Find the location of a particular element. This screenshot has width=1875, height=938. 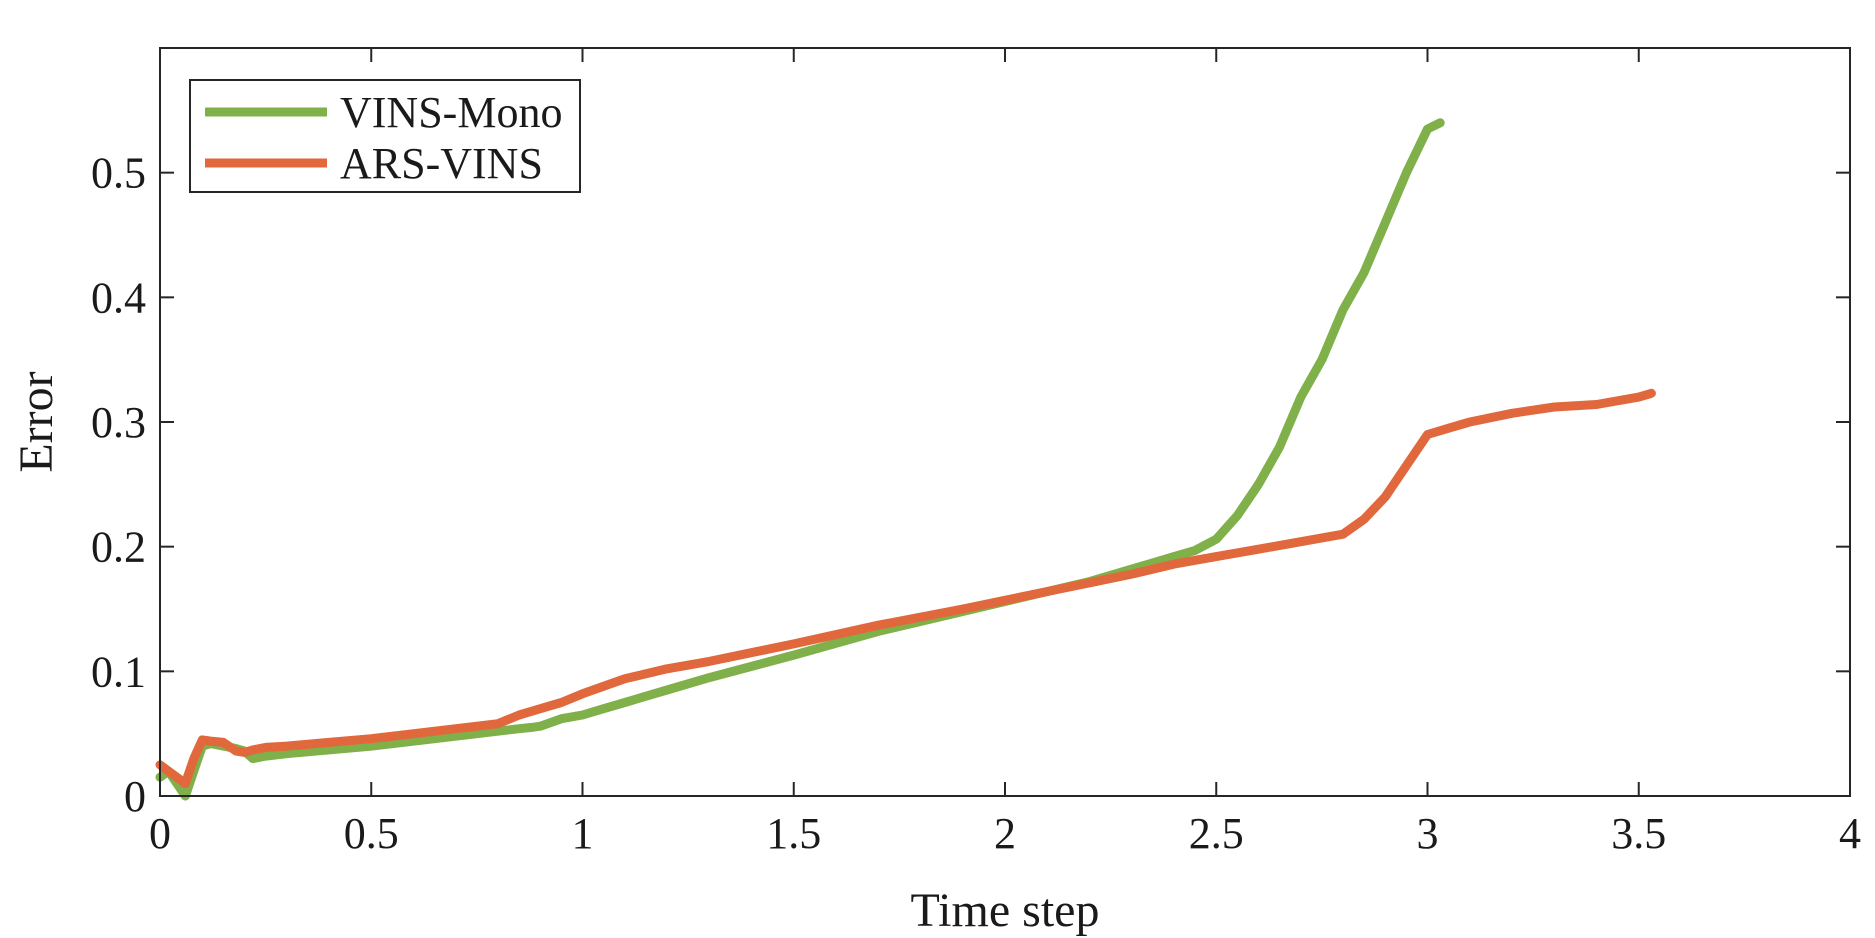

y-axis-title: Error is located at coordinates (36, 421).